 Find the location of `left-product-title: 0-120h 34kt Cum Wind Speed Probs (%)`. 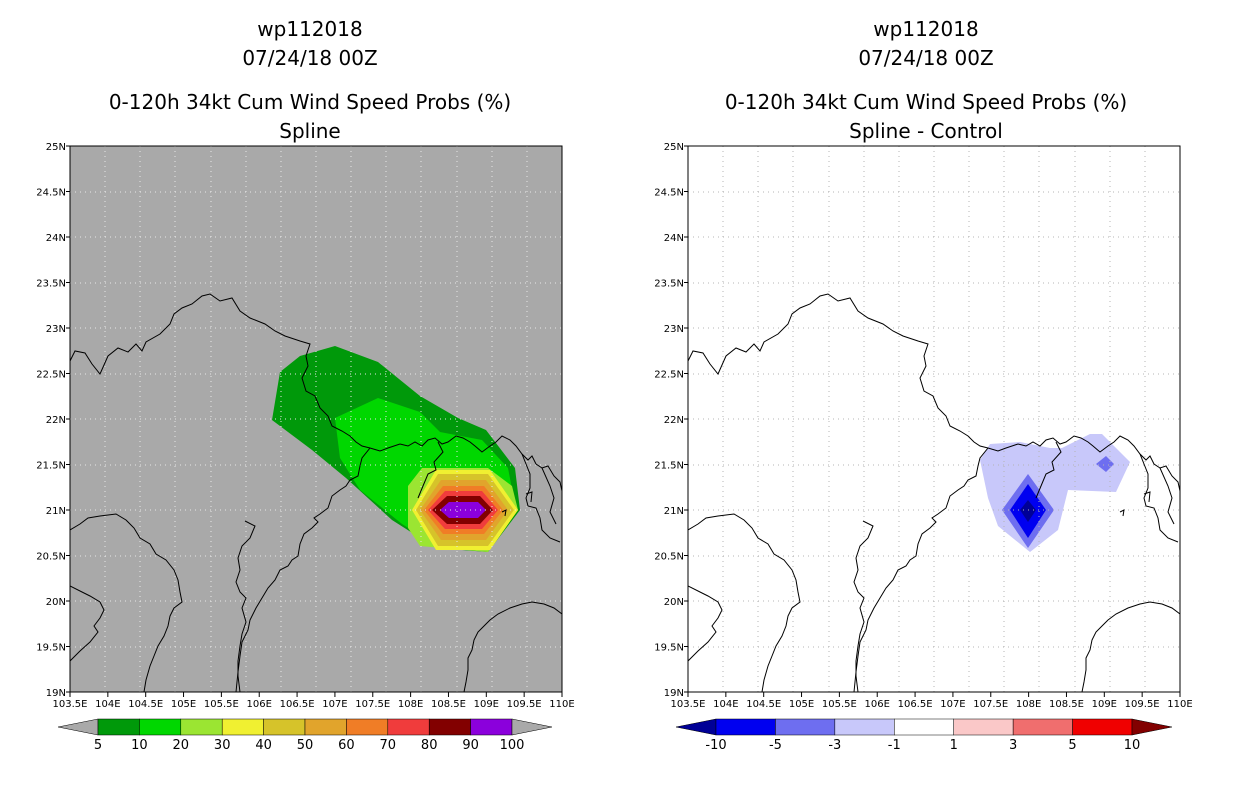

left-product-title: 0-120h 34kt Cum Wind Speed Probs (%) is located at coordinates (310, 102).